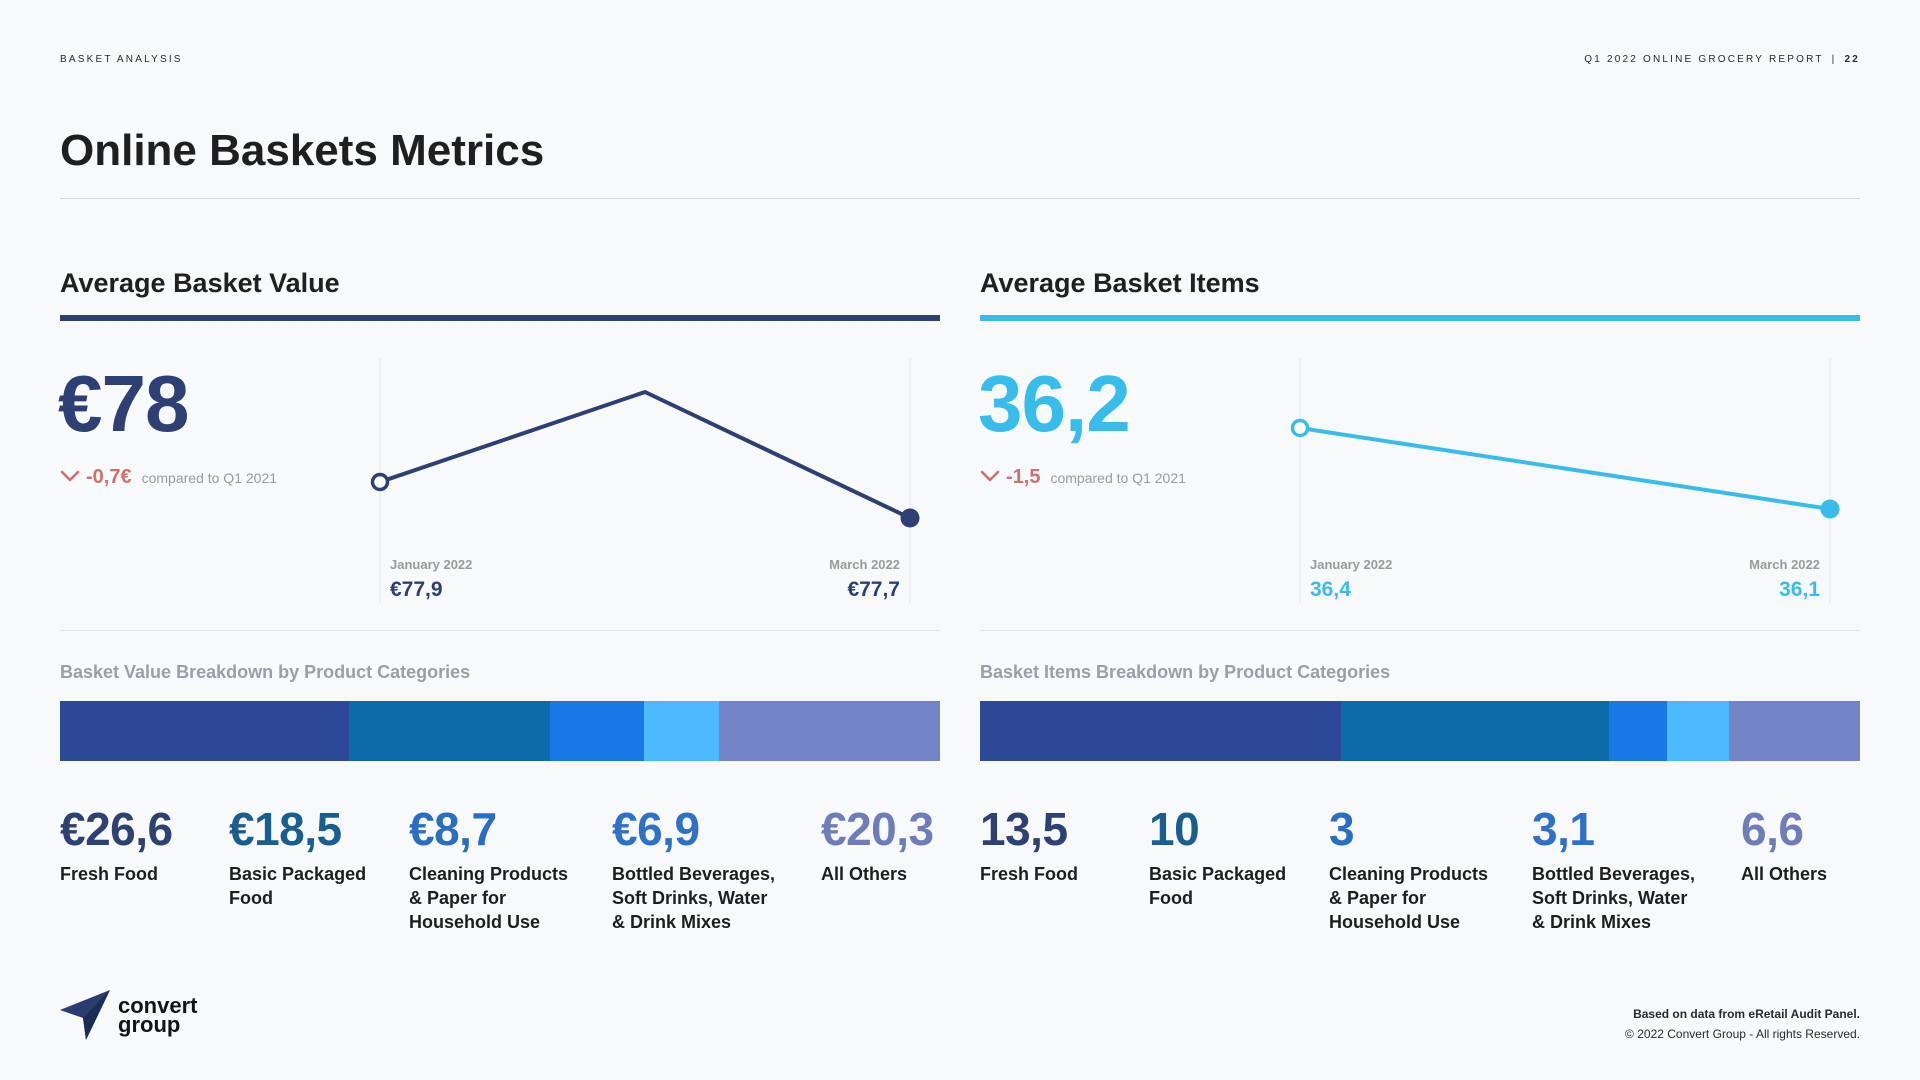 Image resolution: width=1920 pixels, height=1080 pixels. What do you see at coordinates (200, 283) in the screenshot?
I see `panel-title: Average Basket Value` at bounding box center [200, 283].